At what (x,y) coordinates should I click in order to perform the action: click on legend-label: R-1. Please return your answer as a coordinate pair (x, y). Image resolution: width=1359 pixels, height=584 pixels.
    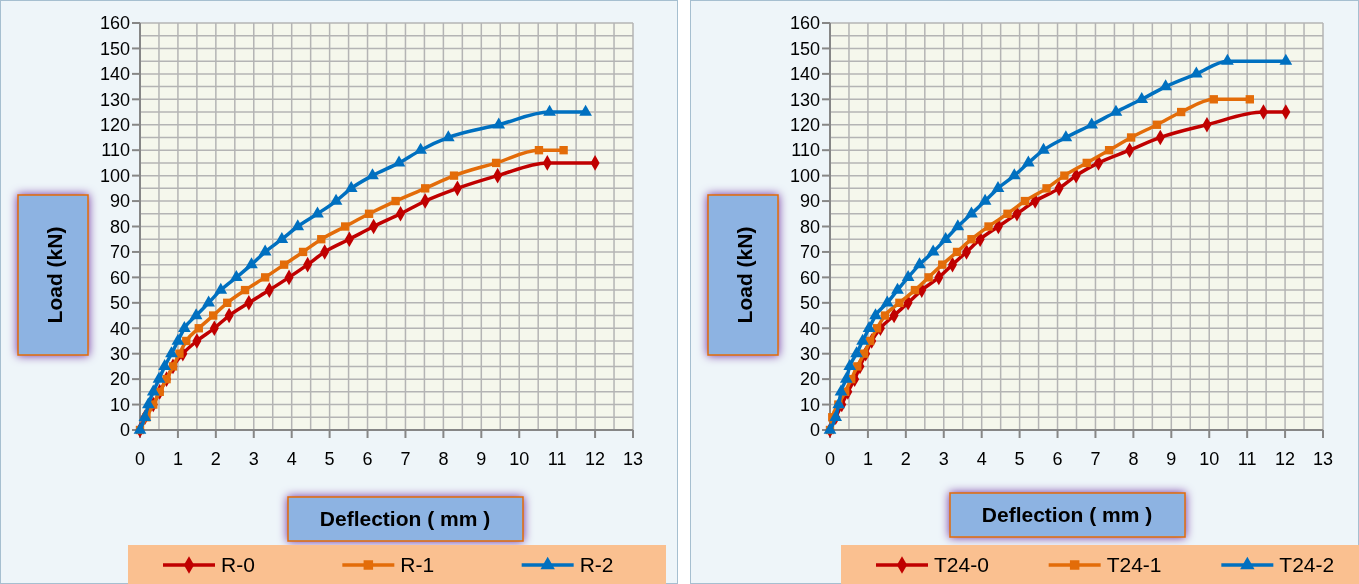
    Looking at the image, I should click on (417, 564).